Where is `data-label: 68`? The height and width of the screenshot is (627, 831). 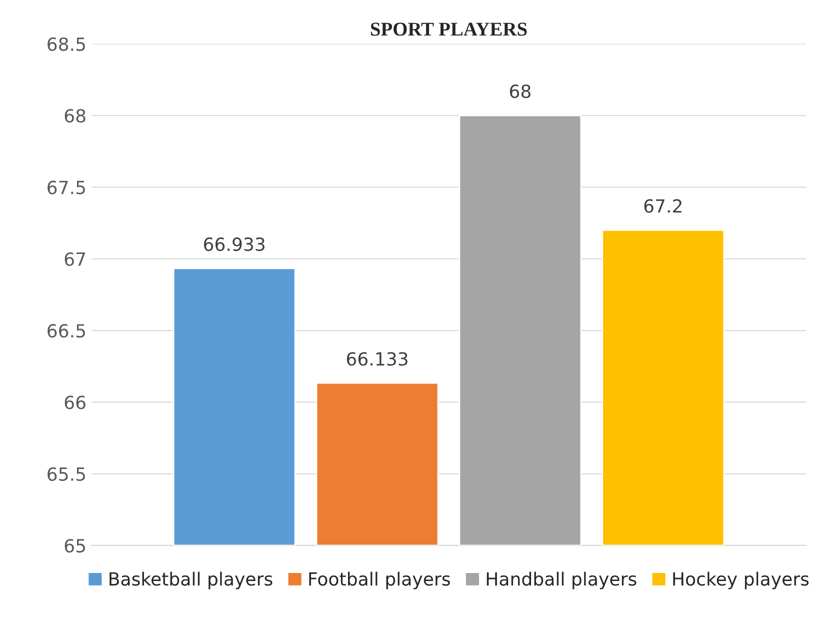
data-label: 68 is located at coordinates (520, 91).